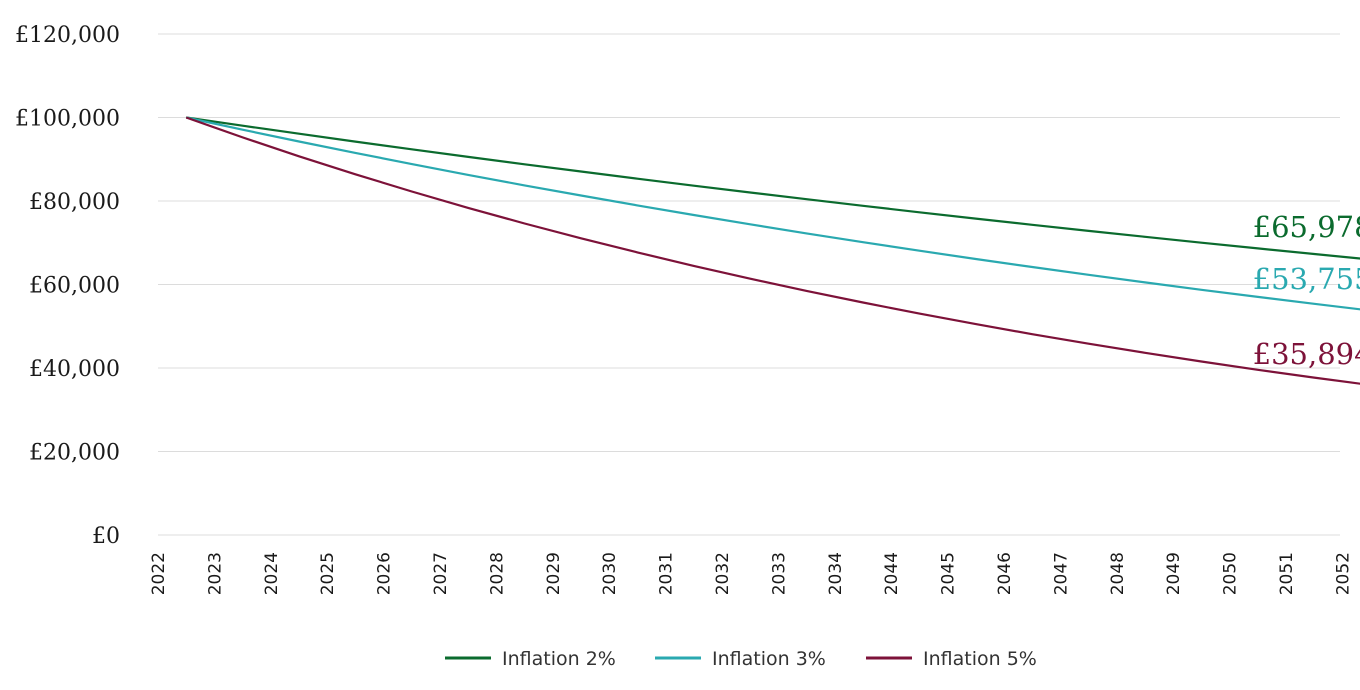  I want to click on legend-item: Inflation 3%, so click(740, 659).